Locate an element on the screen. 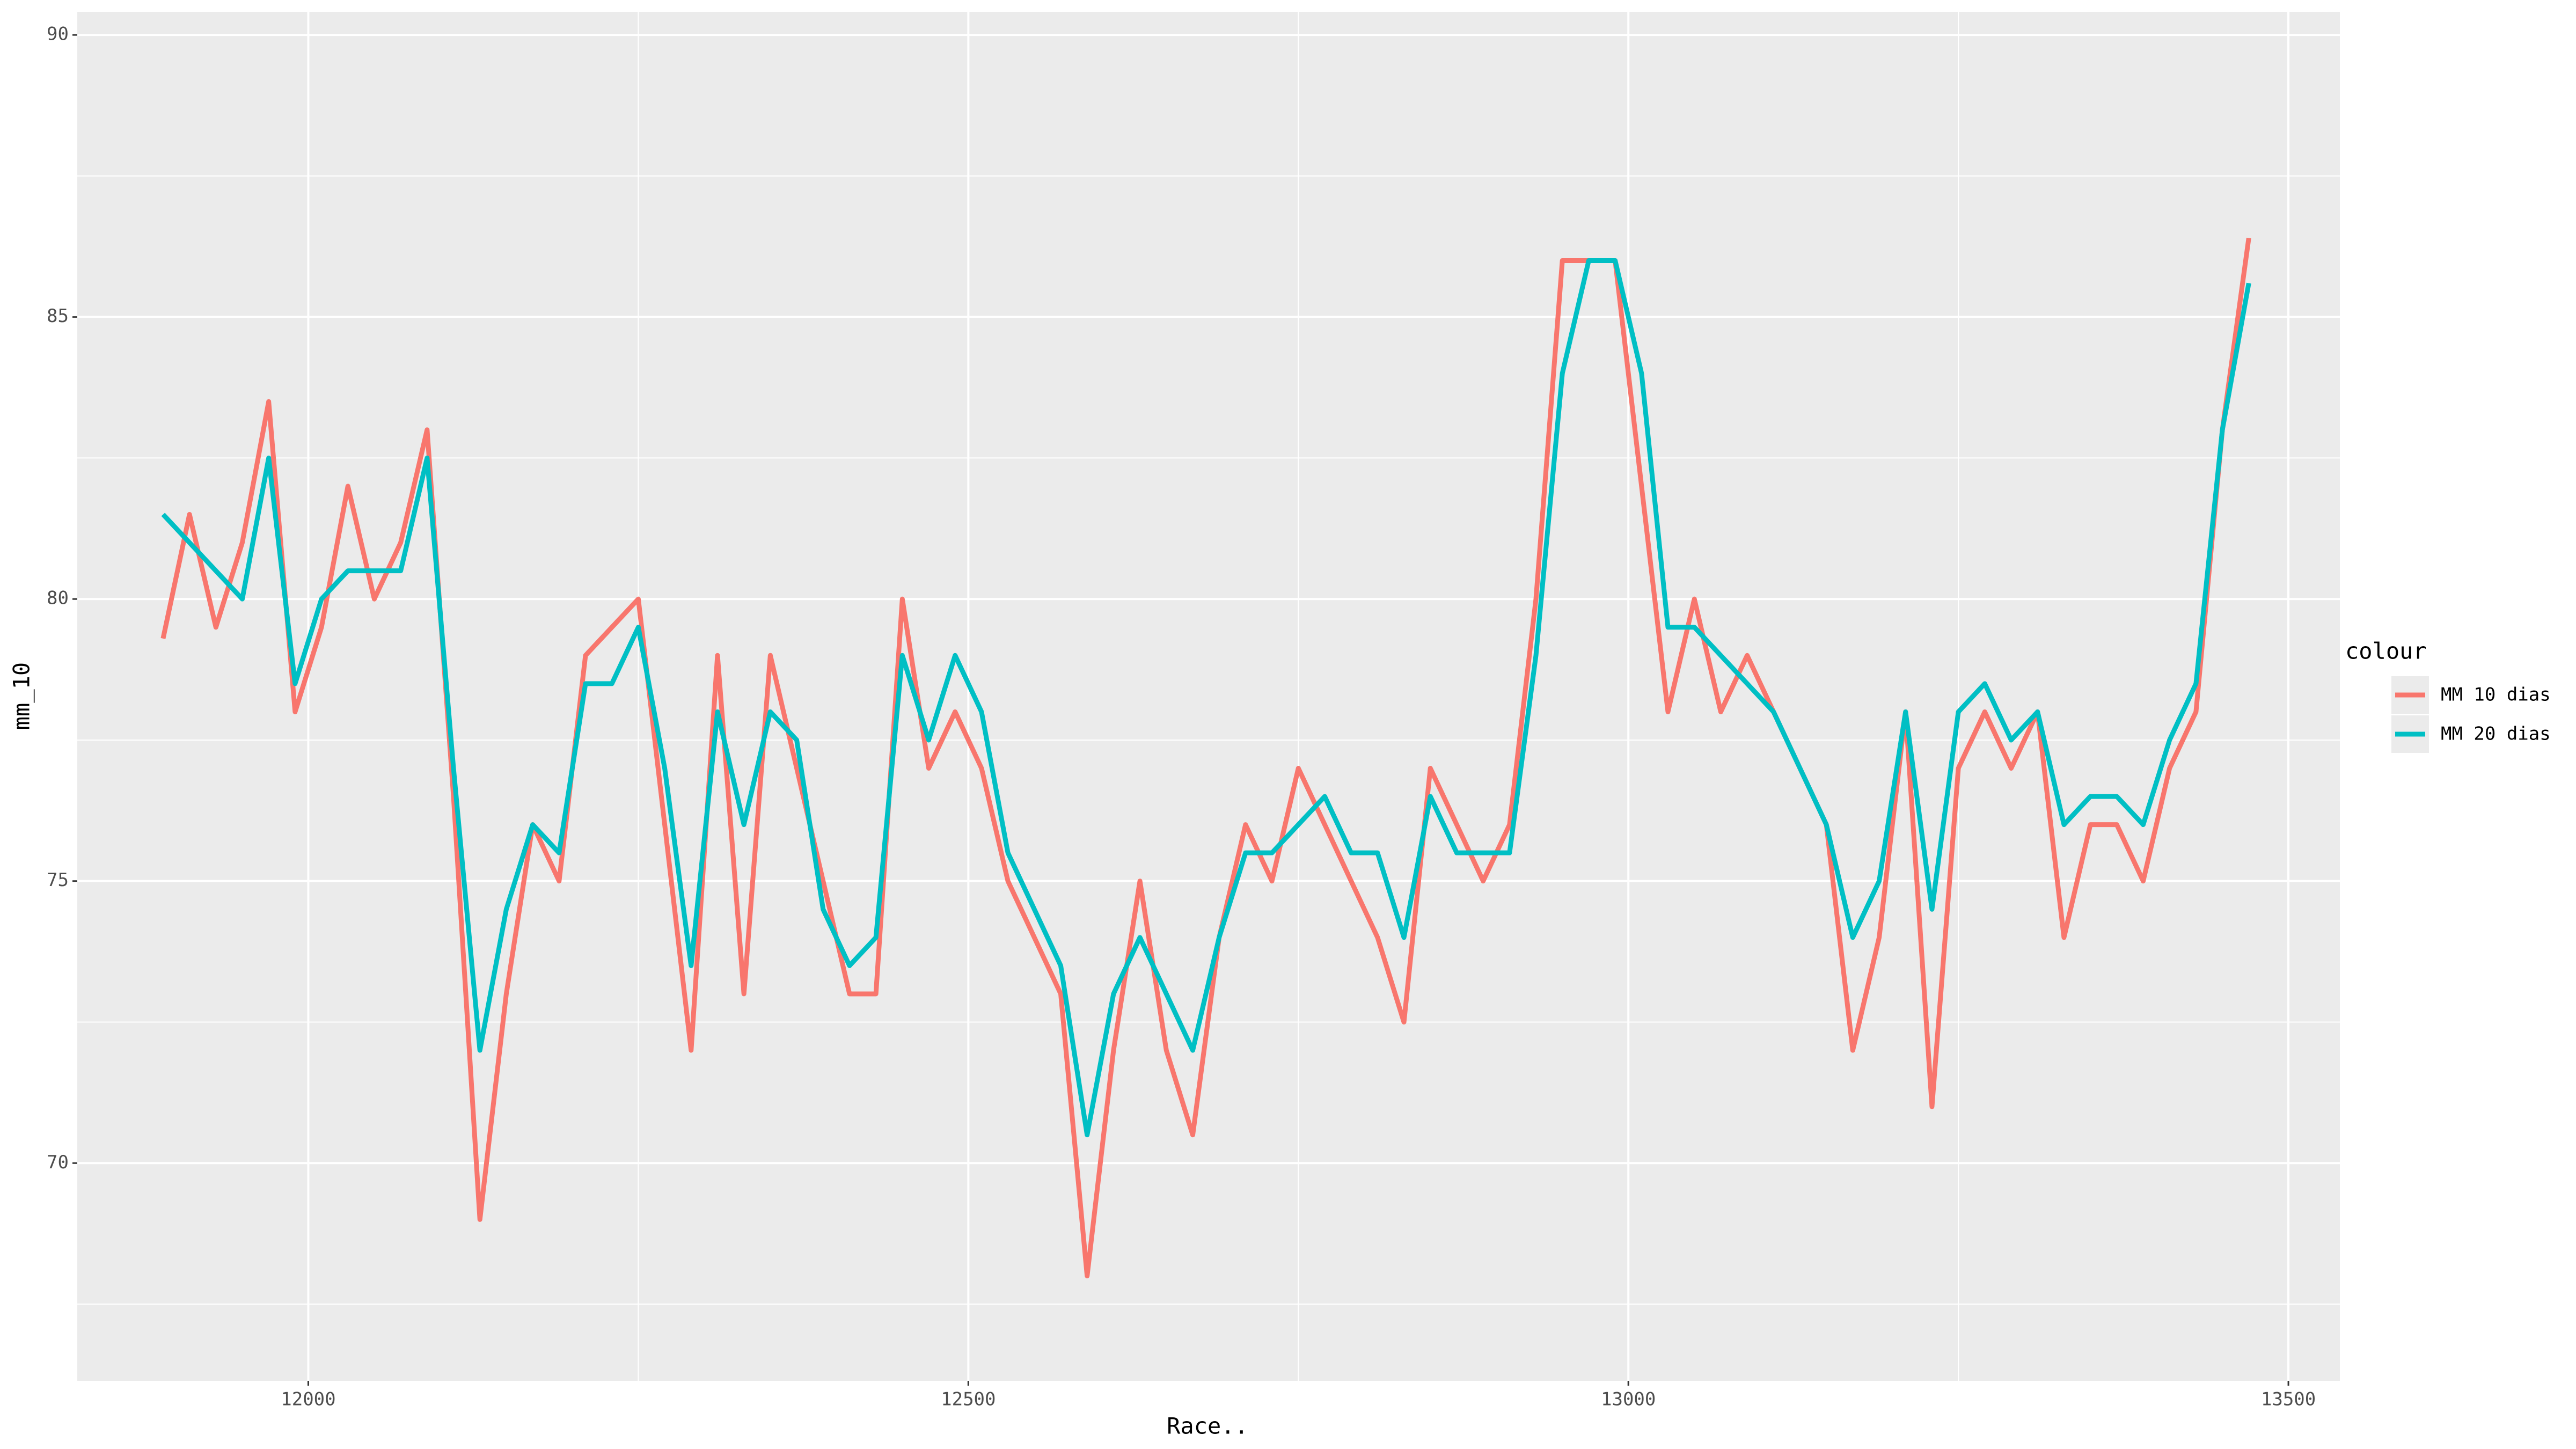 Image resolution: width=2576 pixels, height=1449 pixels. y-tick-label: 75 is located at coordinates (58, 880).